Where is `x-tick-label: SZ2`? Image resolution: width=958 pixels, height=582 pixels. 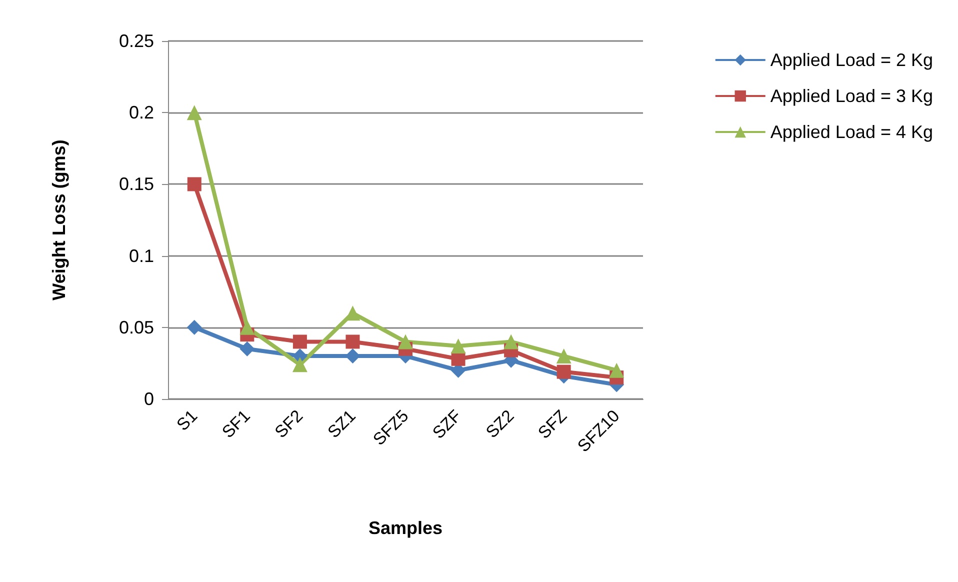
x-tick-label: SZ2 is located at coordinates (500, 424).